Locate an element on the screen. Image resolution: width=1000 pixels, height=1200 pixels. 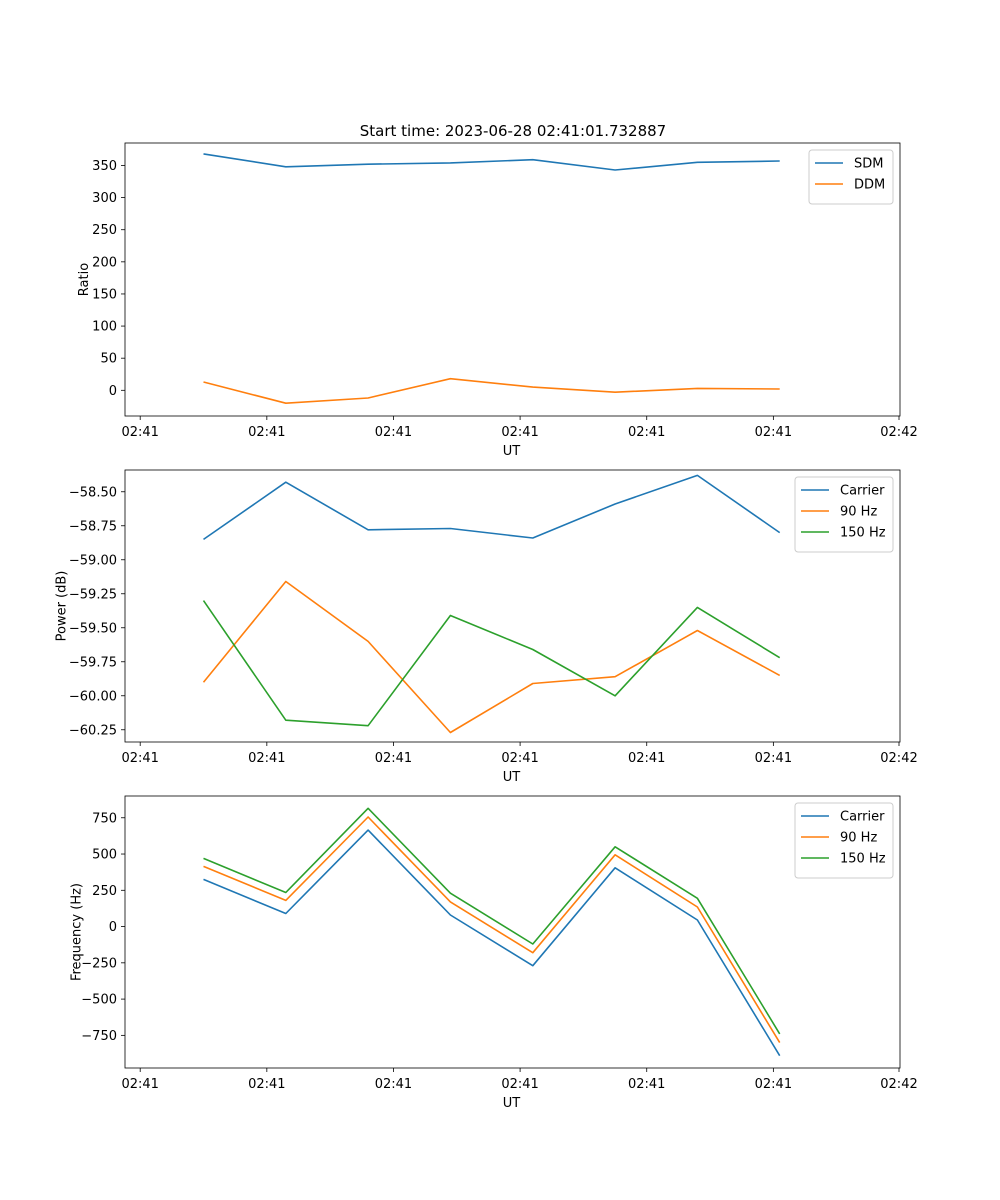
y-tick-label: 750 is located at coordinates (104, 818).